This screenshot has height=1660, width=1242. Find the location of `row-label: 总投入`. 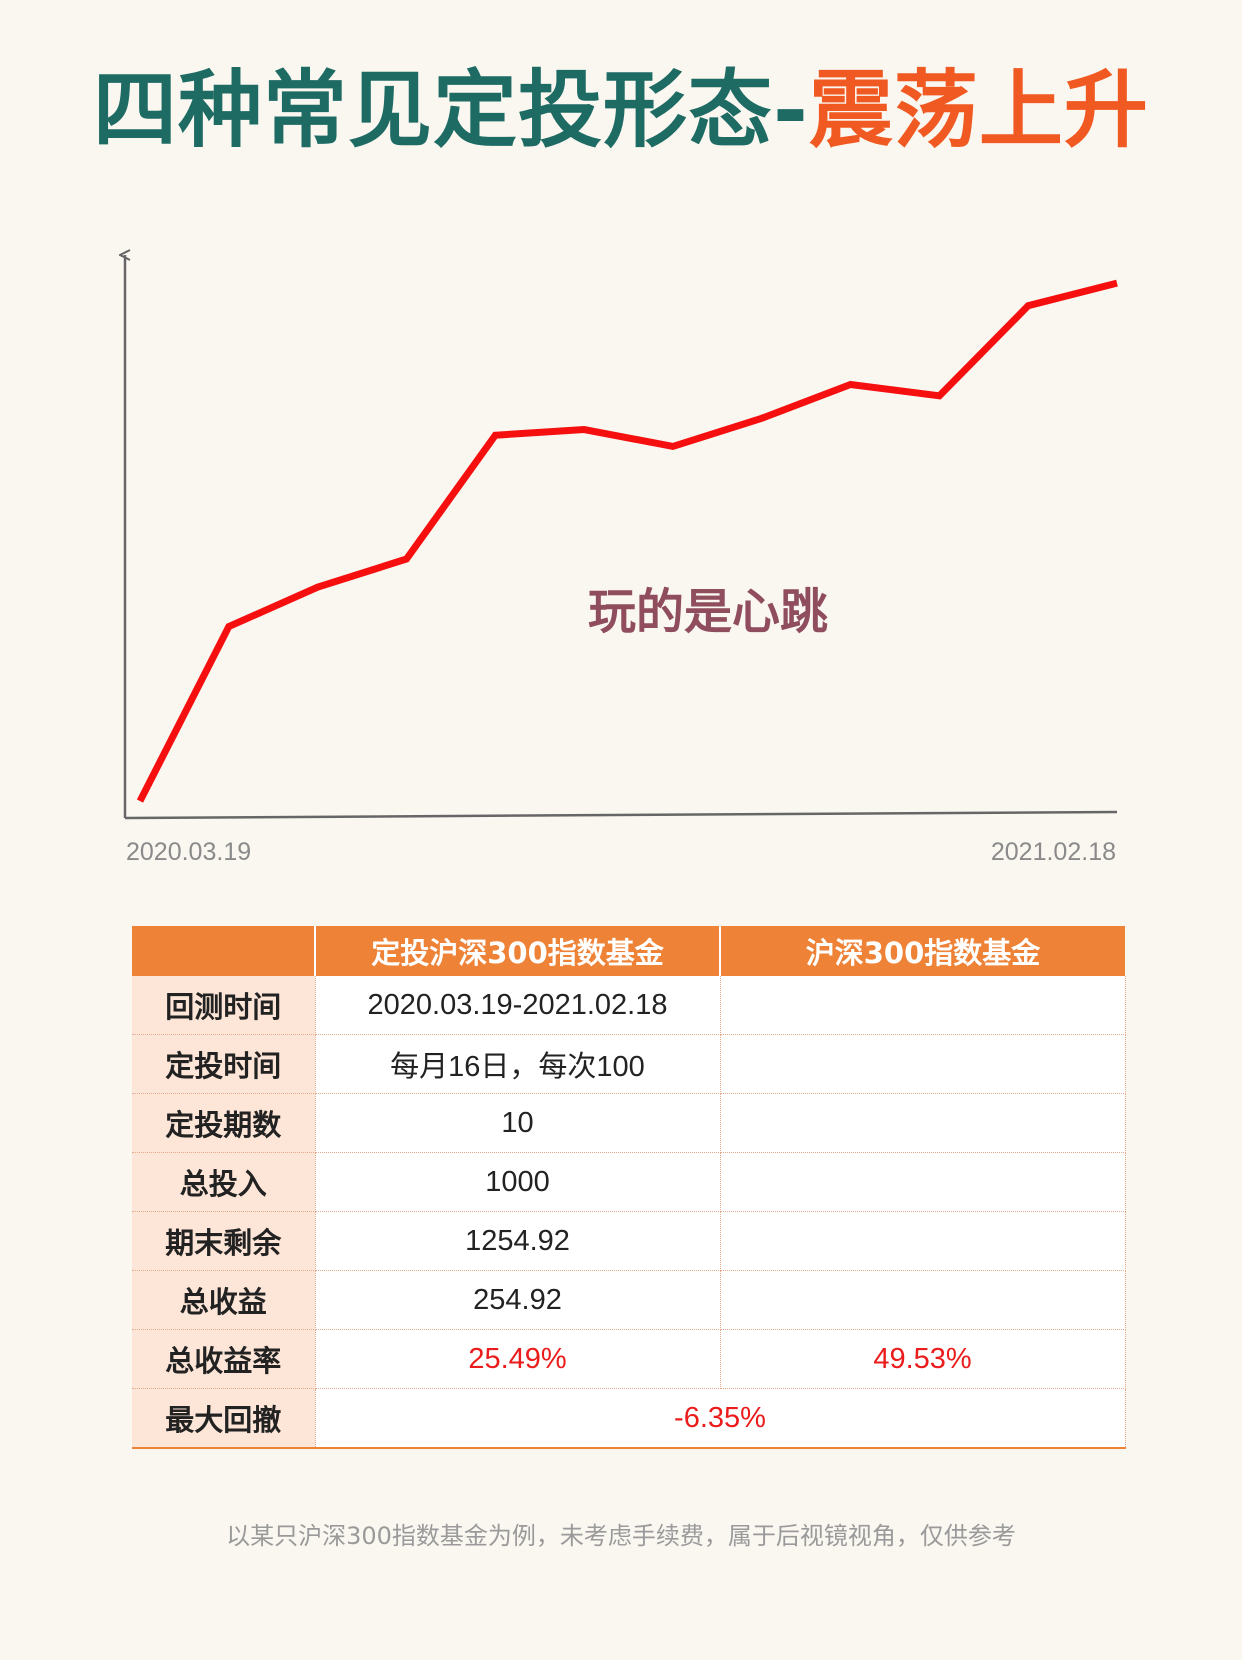

row-label: 总投入 is located at coordinates (224, 1182).